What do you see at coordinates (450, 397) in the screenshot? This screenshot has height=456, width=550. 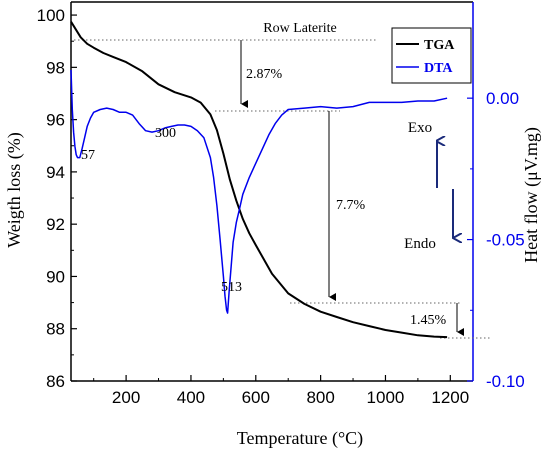 I see `bottom-tick-label: 1200` at bounding box center [450, 397].